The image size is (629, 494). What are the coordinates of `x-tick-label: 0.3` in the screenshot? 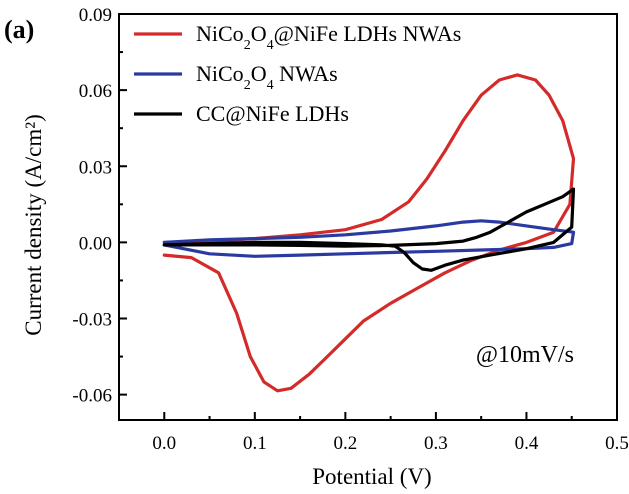 It's located at (436, 443).